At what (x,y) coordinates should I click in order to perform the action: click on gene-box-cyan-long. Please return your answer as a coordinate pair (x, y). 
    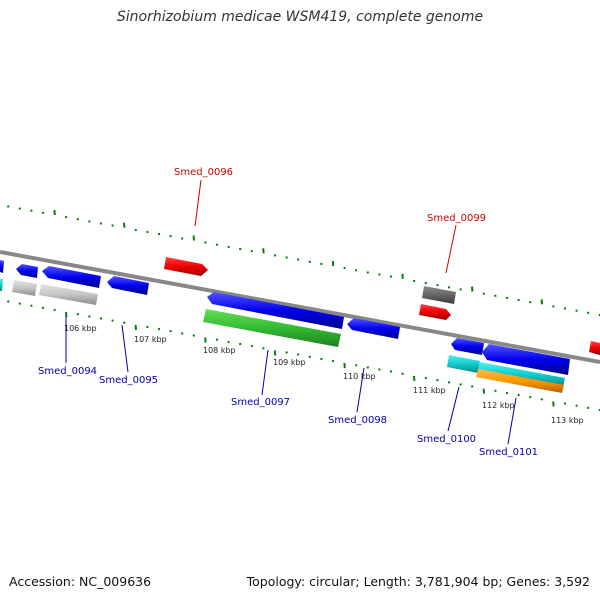
    Looking at the image, I should click on (521, 374).